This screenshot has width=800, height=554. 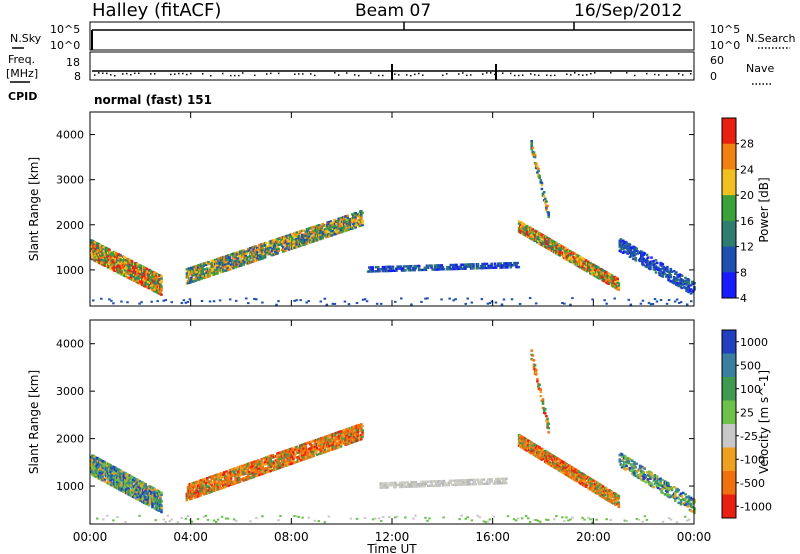 I want to click on colorbar-tick-label: 8, so click(x=743, y=272).